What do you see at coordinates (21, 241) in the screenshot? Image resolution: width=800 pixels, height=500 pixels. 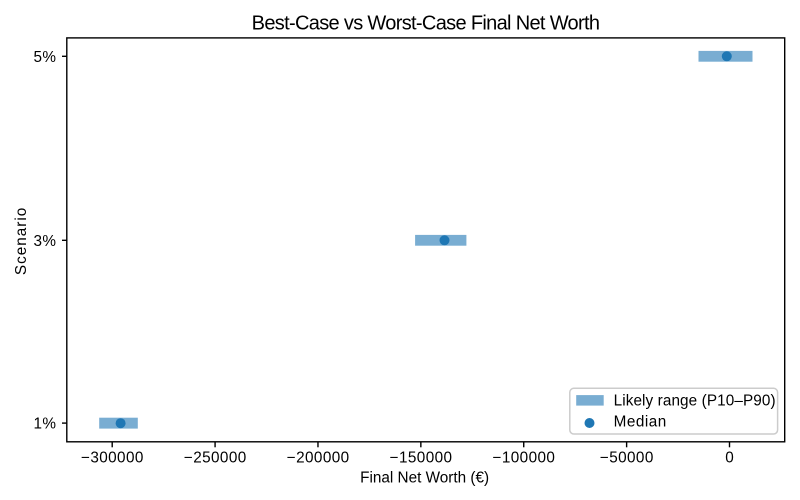 I see `svg-text: Scenario` at bounding box center [21, 241].